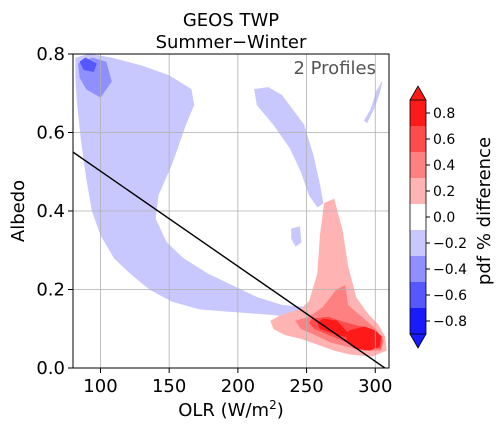  Describe the element at coordinates (50, 368) in the screenshot. I see `y-tick-label: 0.0` at that location.